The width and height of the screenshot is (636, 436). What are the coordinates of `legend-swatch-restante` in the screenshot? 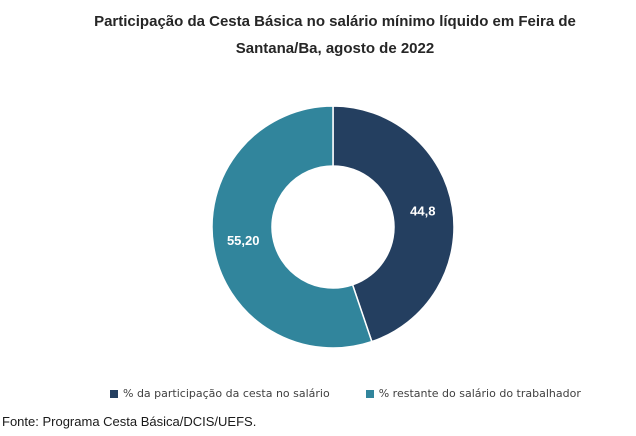 It's located at (369, 393).